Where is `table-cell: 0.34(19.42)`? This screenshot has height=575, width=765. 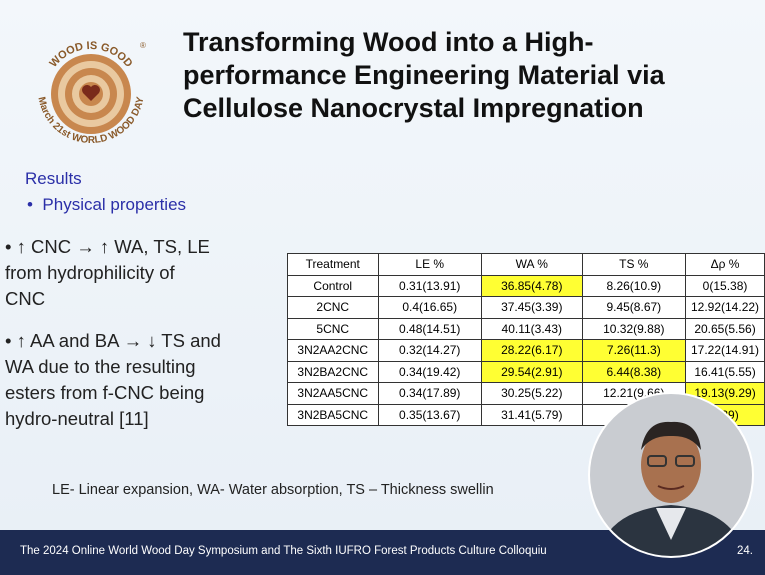
table-cell: 0.34(19.42) is located at coordinates (429, 371).